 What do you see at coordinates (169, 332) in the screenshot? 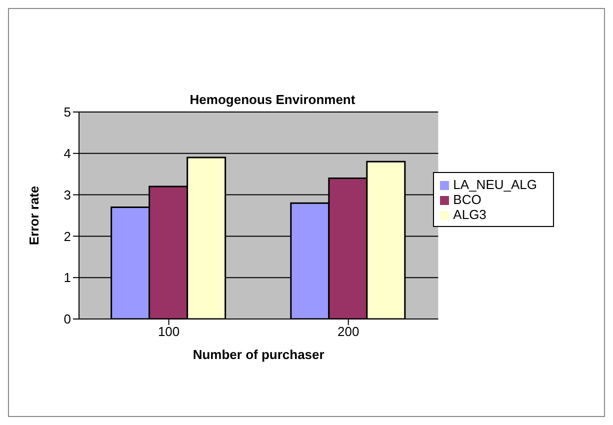
I see `x-tick-label: 100` at bounding box center [169, 332].